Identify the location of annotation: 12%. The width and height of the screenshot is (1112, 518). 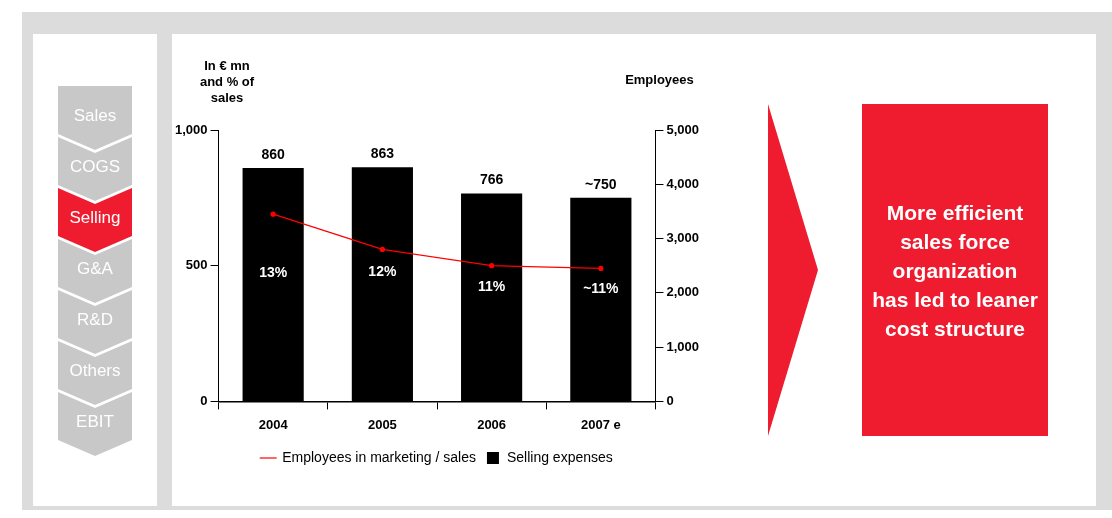
(382, 271).